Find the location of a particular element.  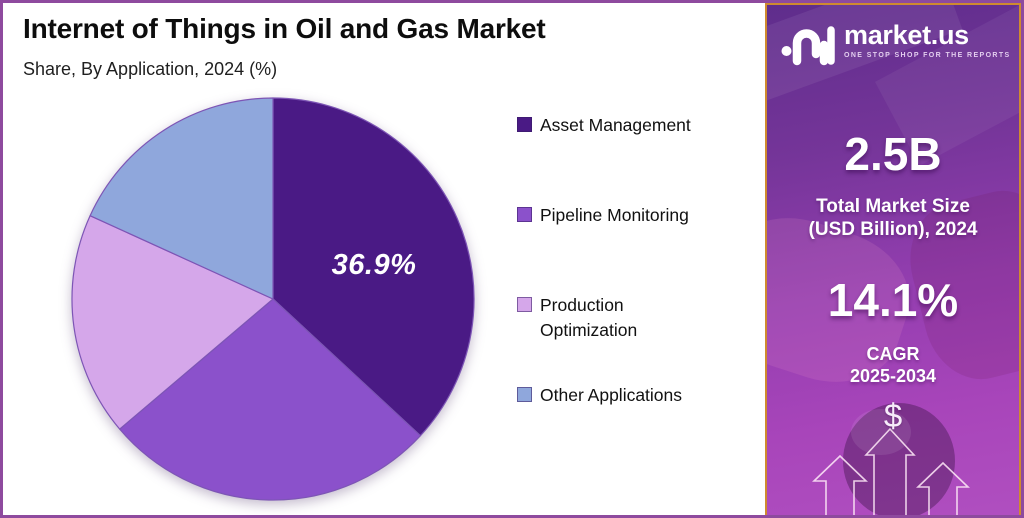

pie-slice-pipeline-monitoring is located at coordinates (270, 399).